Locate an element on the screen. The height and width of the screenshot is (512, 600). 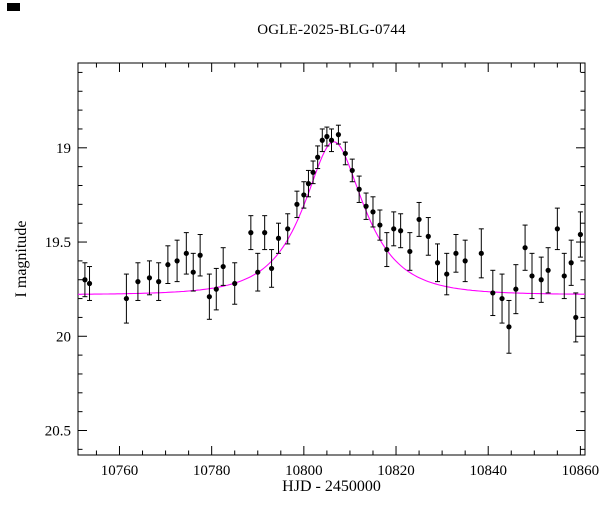
x-tick-label: 10860 is located at coordinates (581, 471).